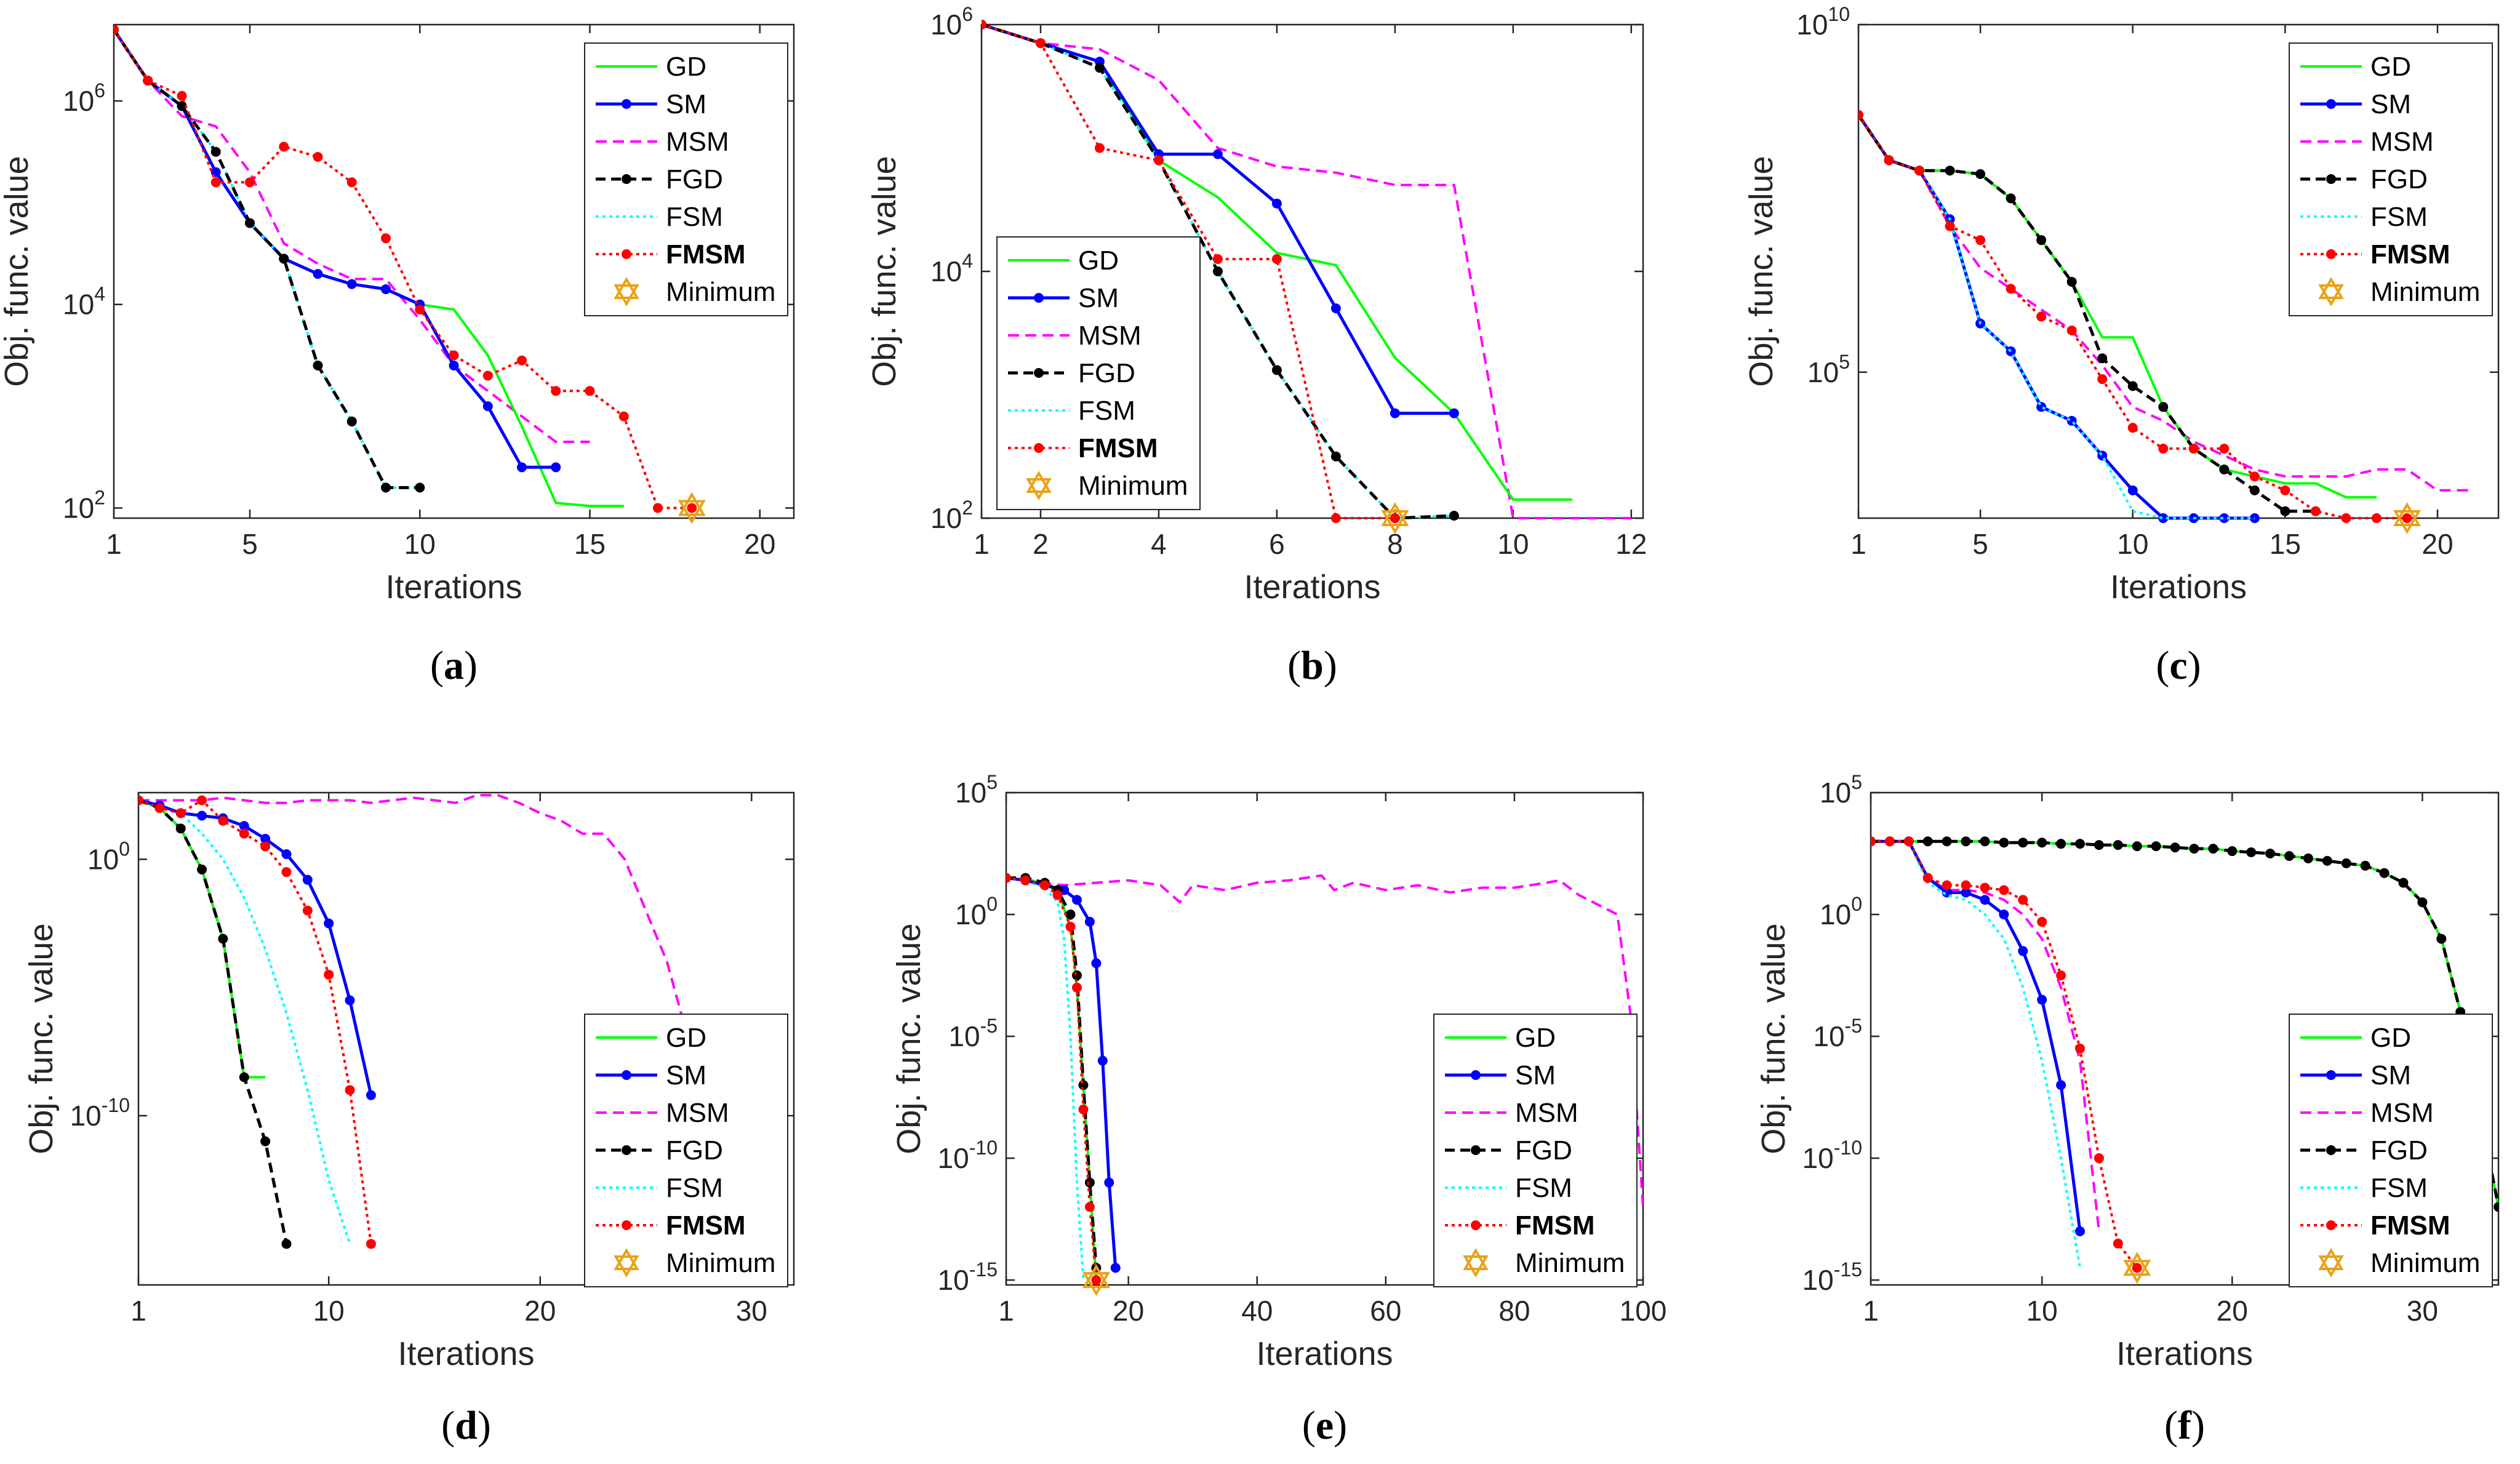 The height and width of the screenshot is (1464, 2520). What do you see at coordinates (973, 1033) in the screenshot?
I see `y-tick-label: 10⁻⁵` at bounding box center [973, 1033].